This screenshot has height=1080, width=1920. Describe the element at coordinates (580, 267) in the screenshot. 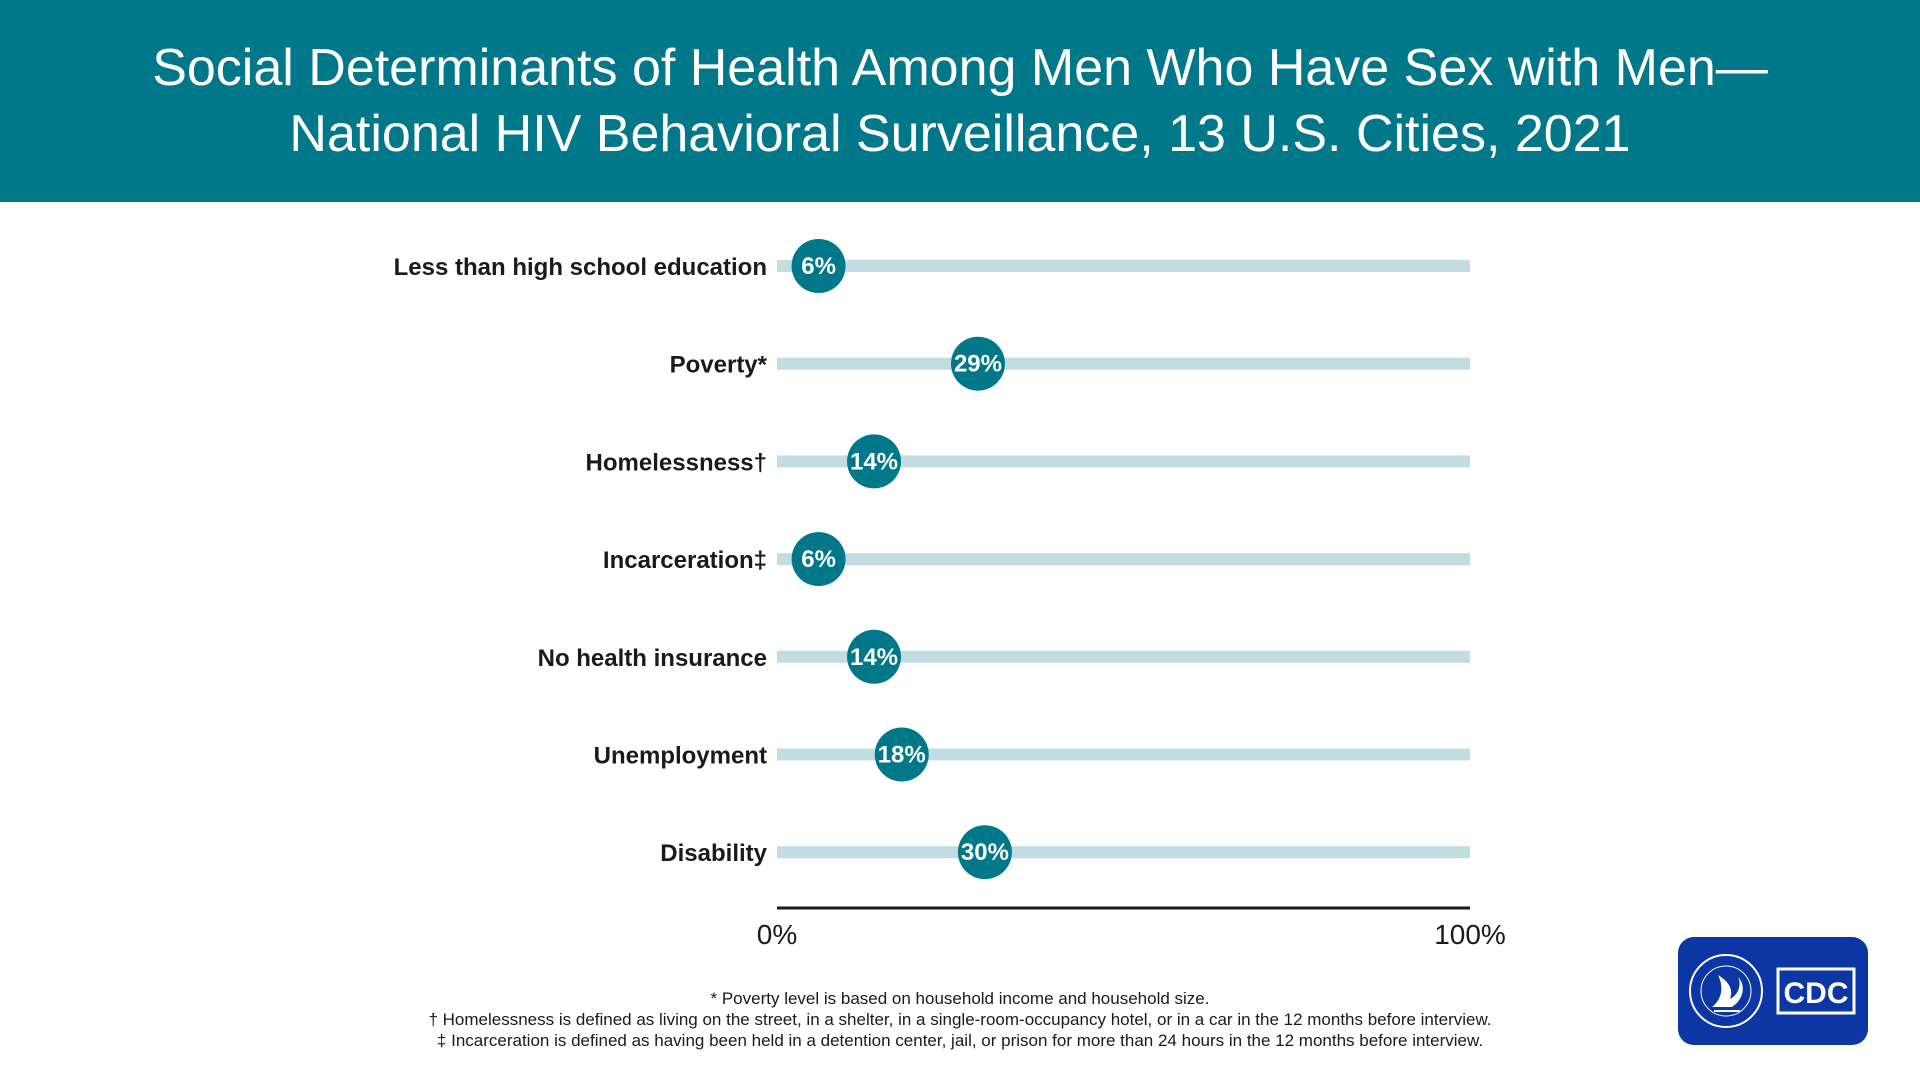

I see `category-label: Less than high school education` at that location.